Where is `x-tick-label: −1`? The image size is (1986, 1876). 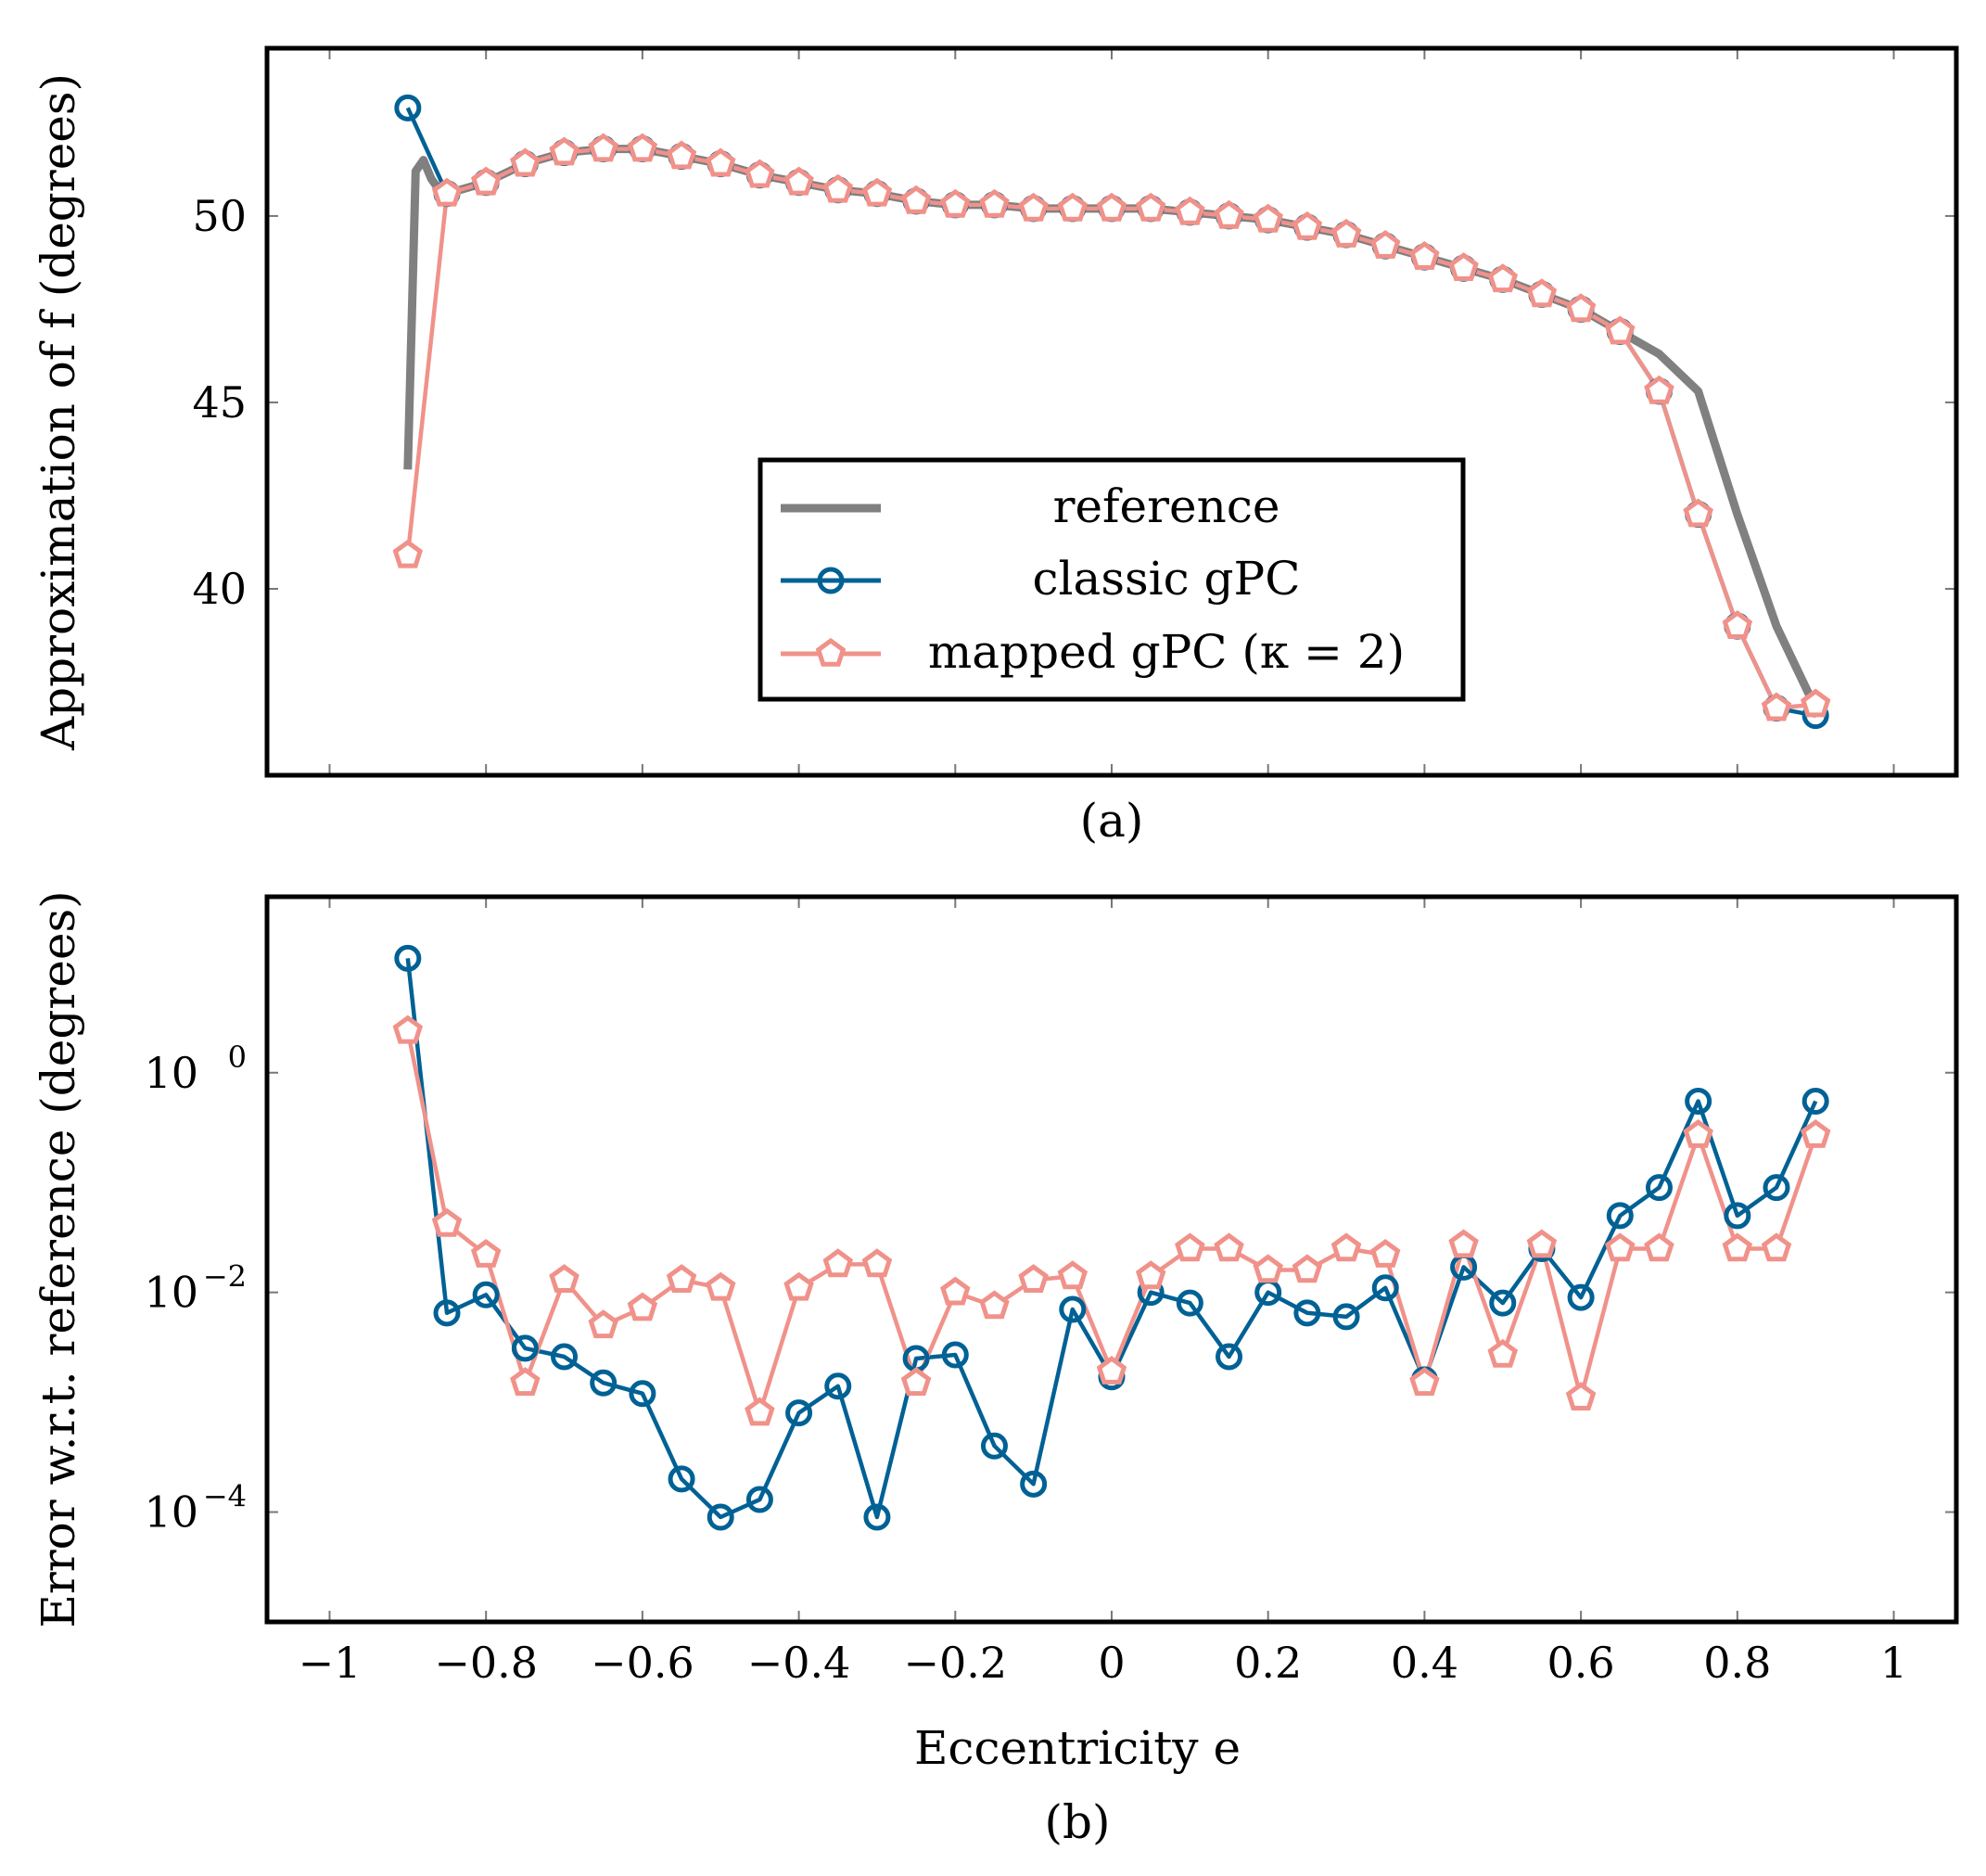 x-tick-label: −1 is located at coordinates (331, 1663).